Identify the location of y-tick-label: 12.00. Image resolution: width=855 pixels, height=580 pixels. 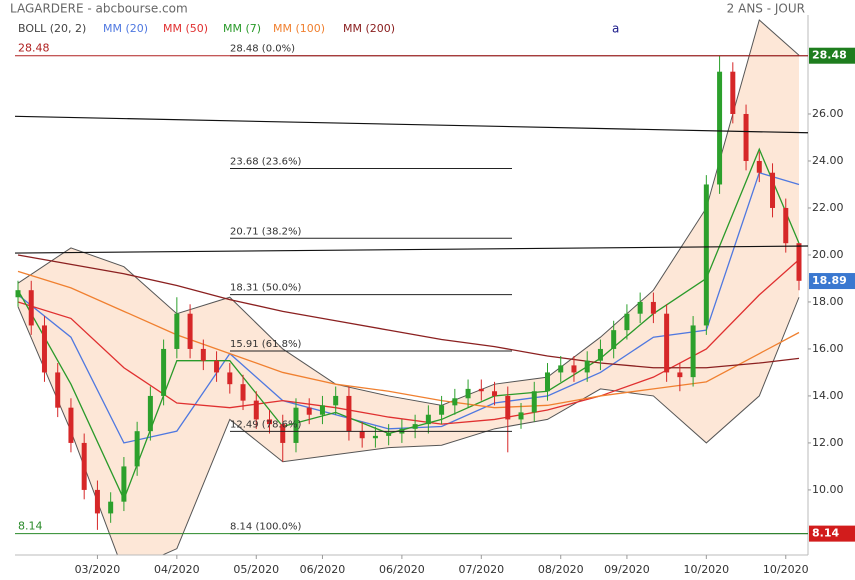
(828, 442).